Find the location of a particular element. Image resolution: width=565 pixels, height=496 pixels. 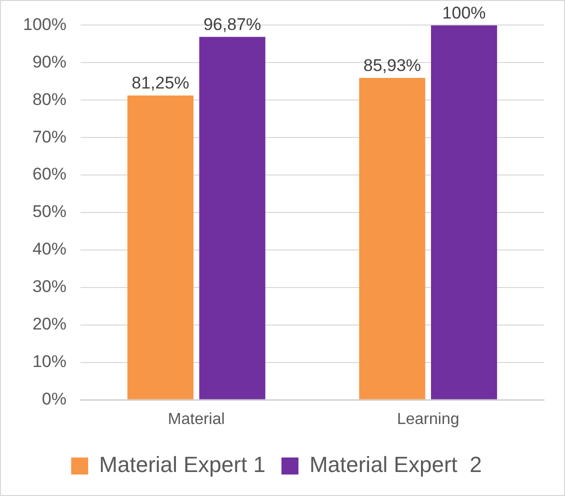

y-tick-label: 90% is located at coordinates (49, 62).